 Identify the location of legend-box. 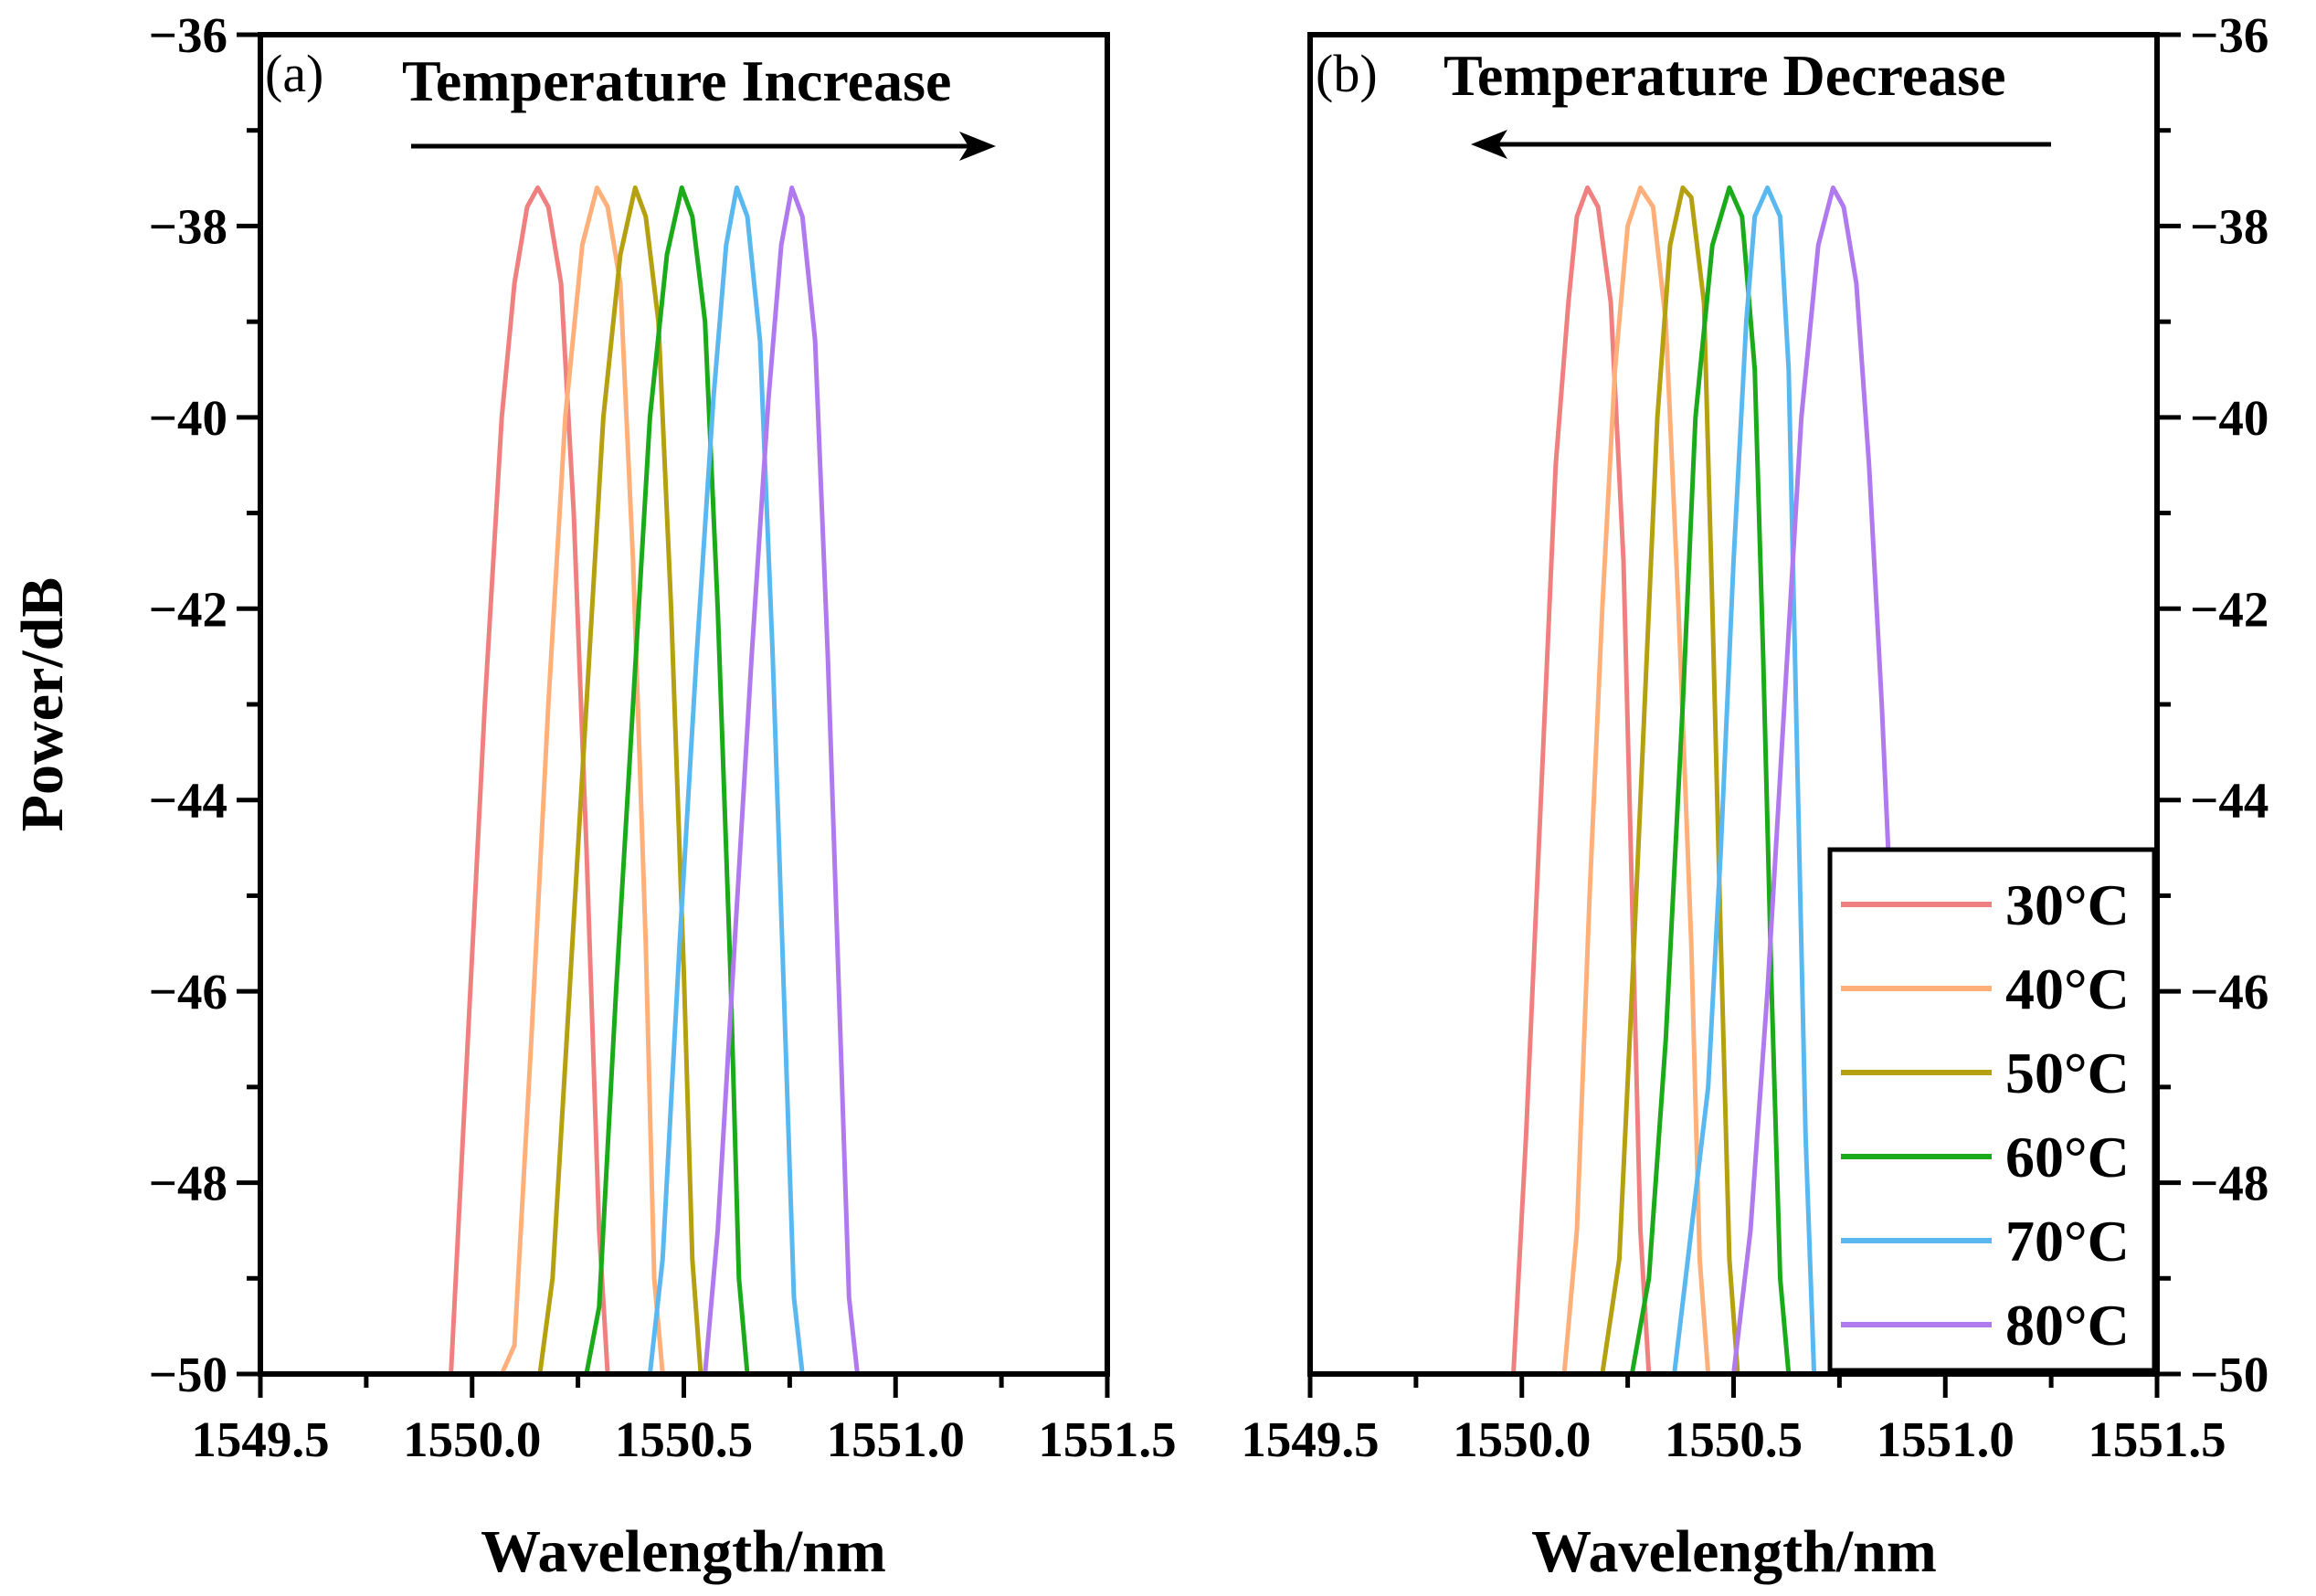
(1992, 1110).